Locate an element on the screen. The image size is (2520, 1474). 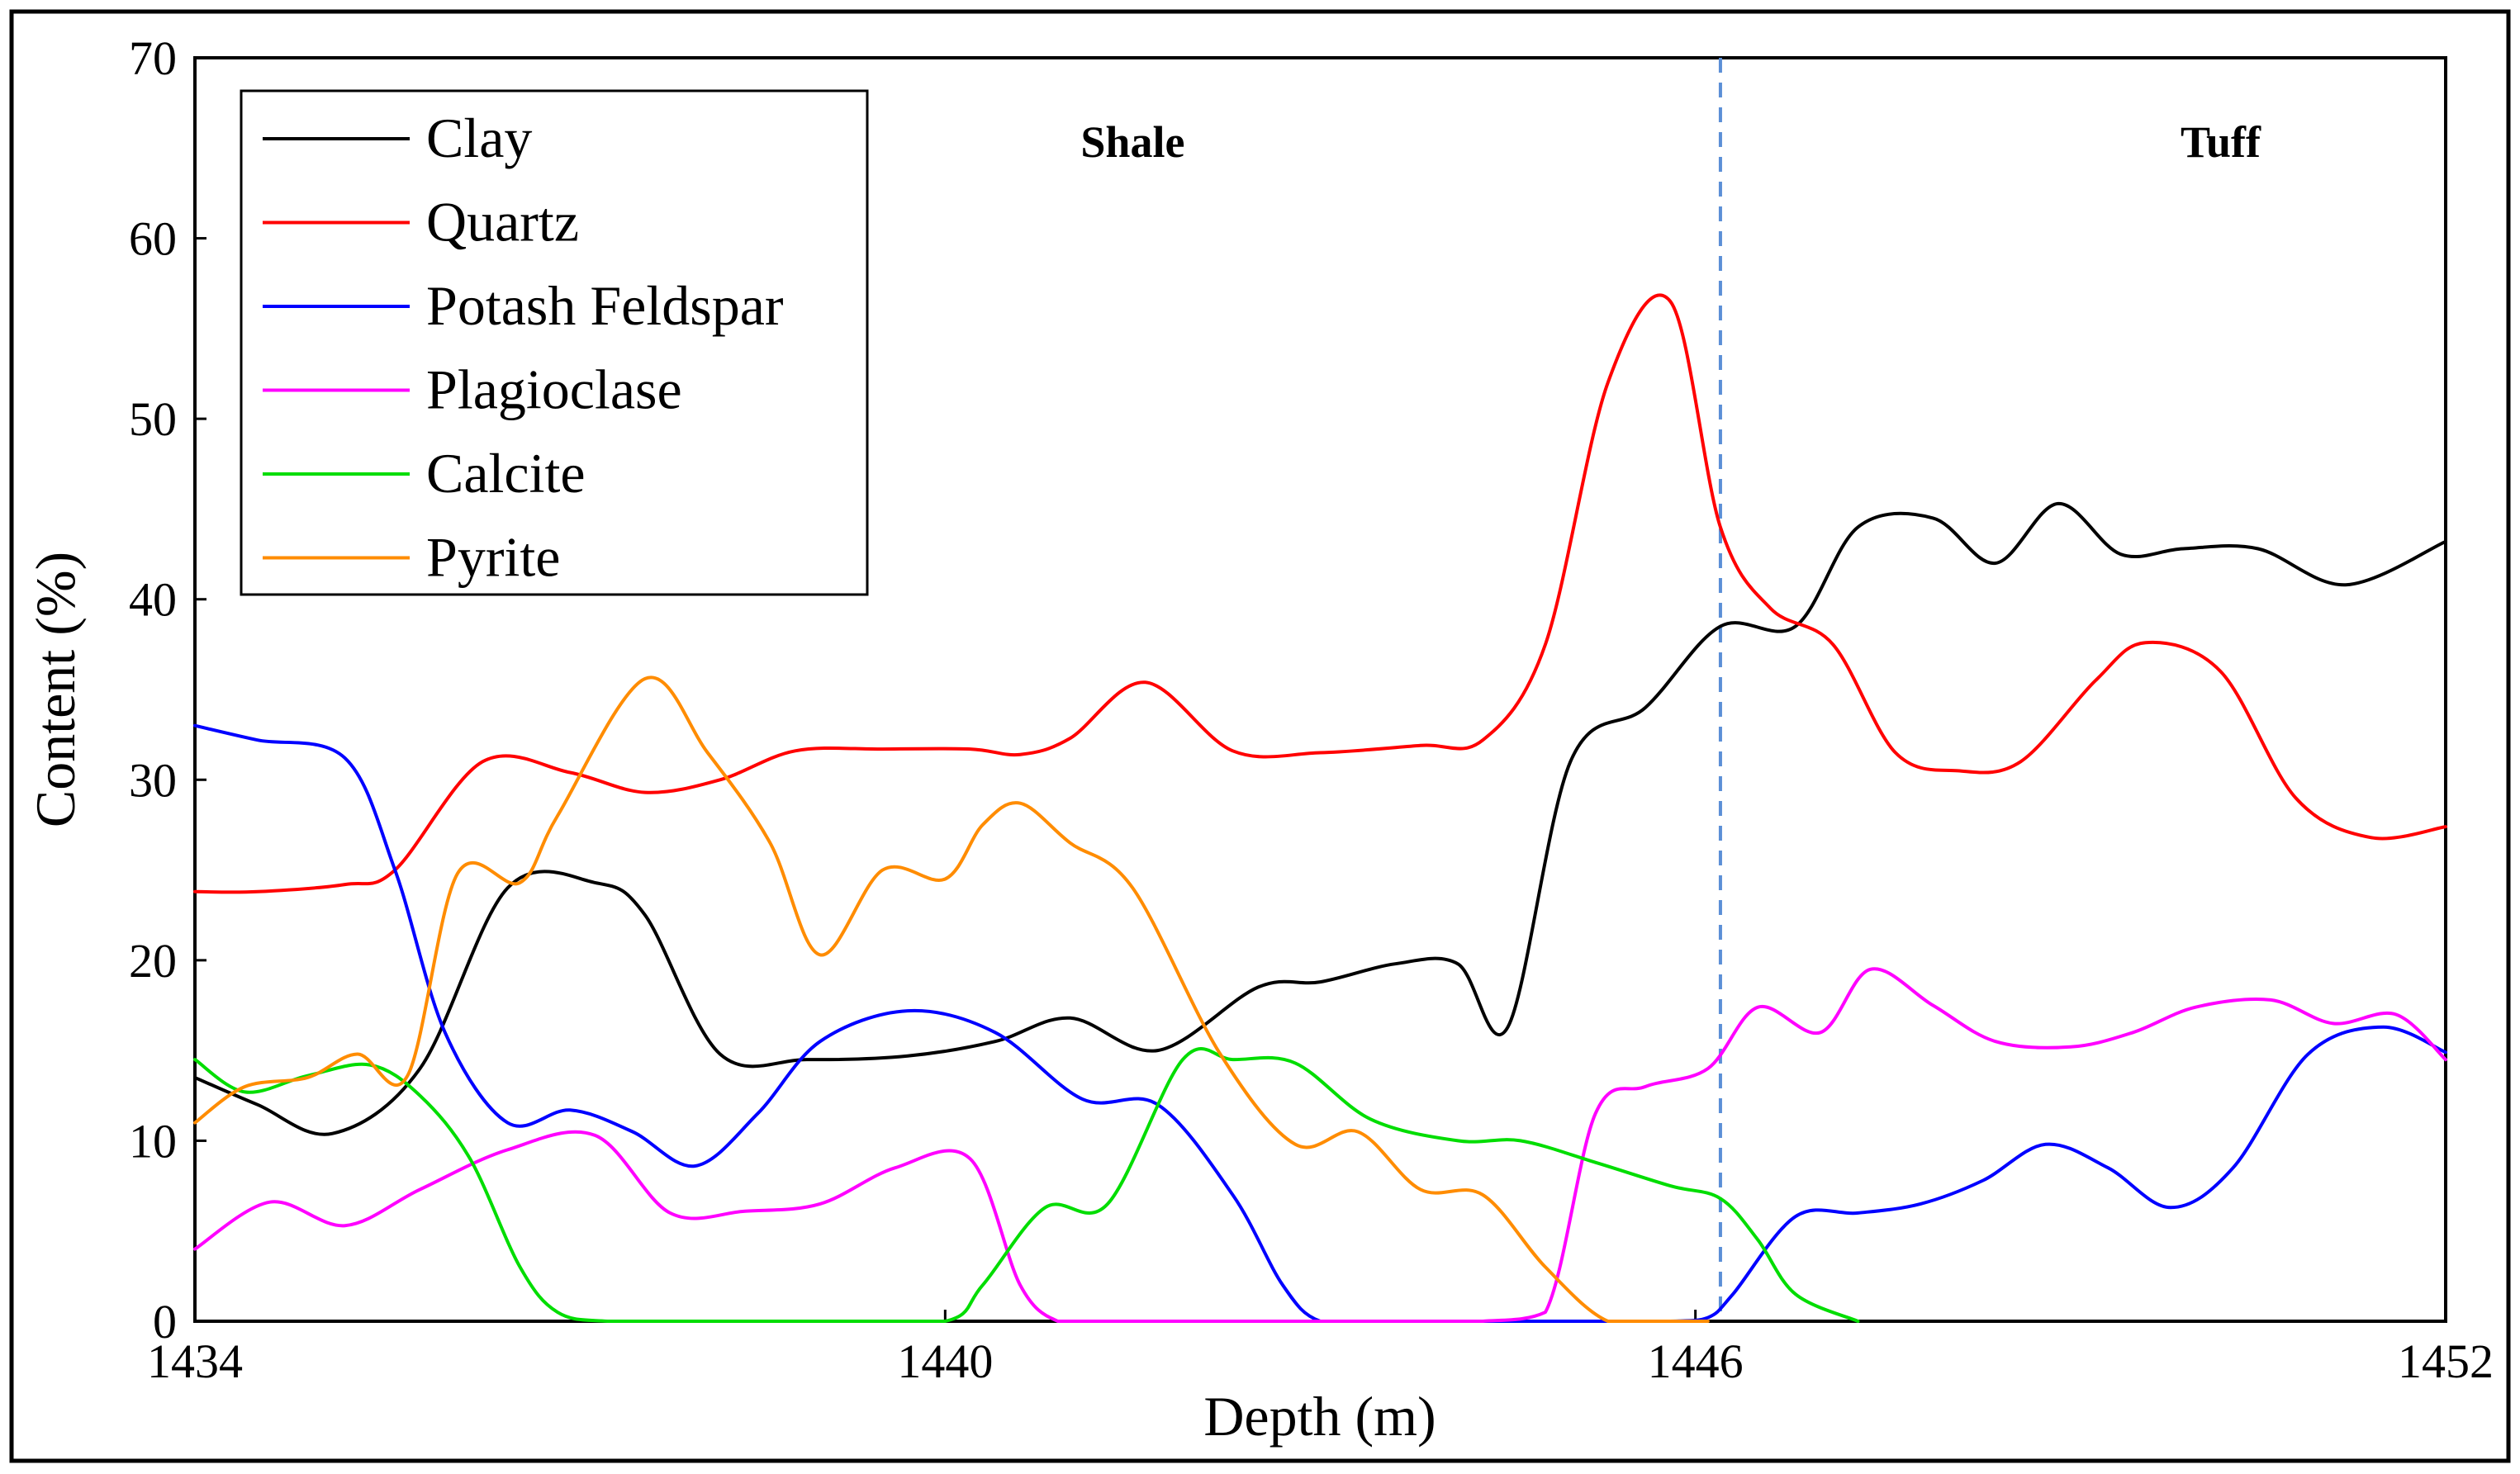
y-tick-label: 50 is located at coordinates (153, 419).